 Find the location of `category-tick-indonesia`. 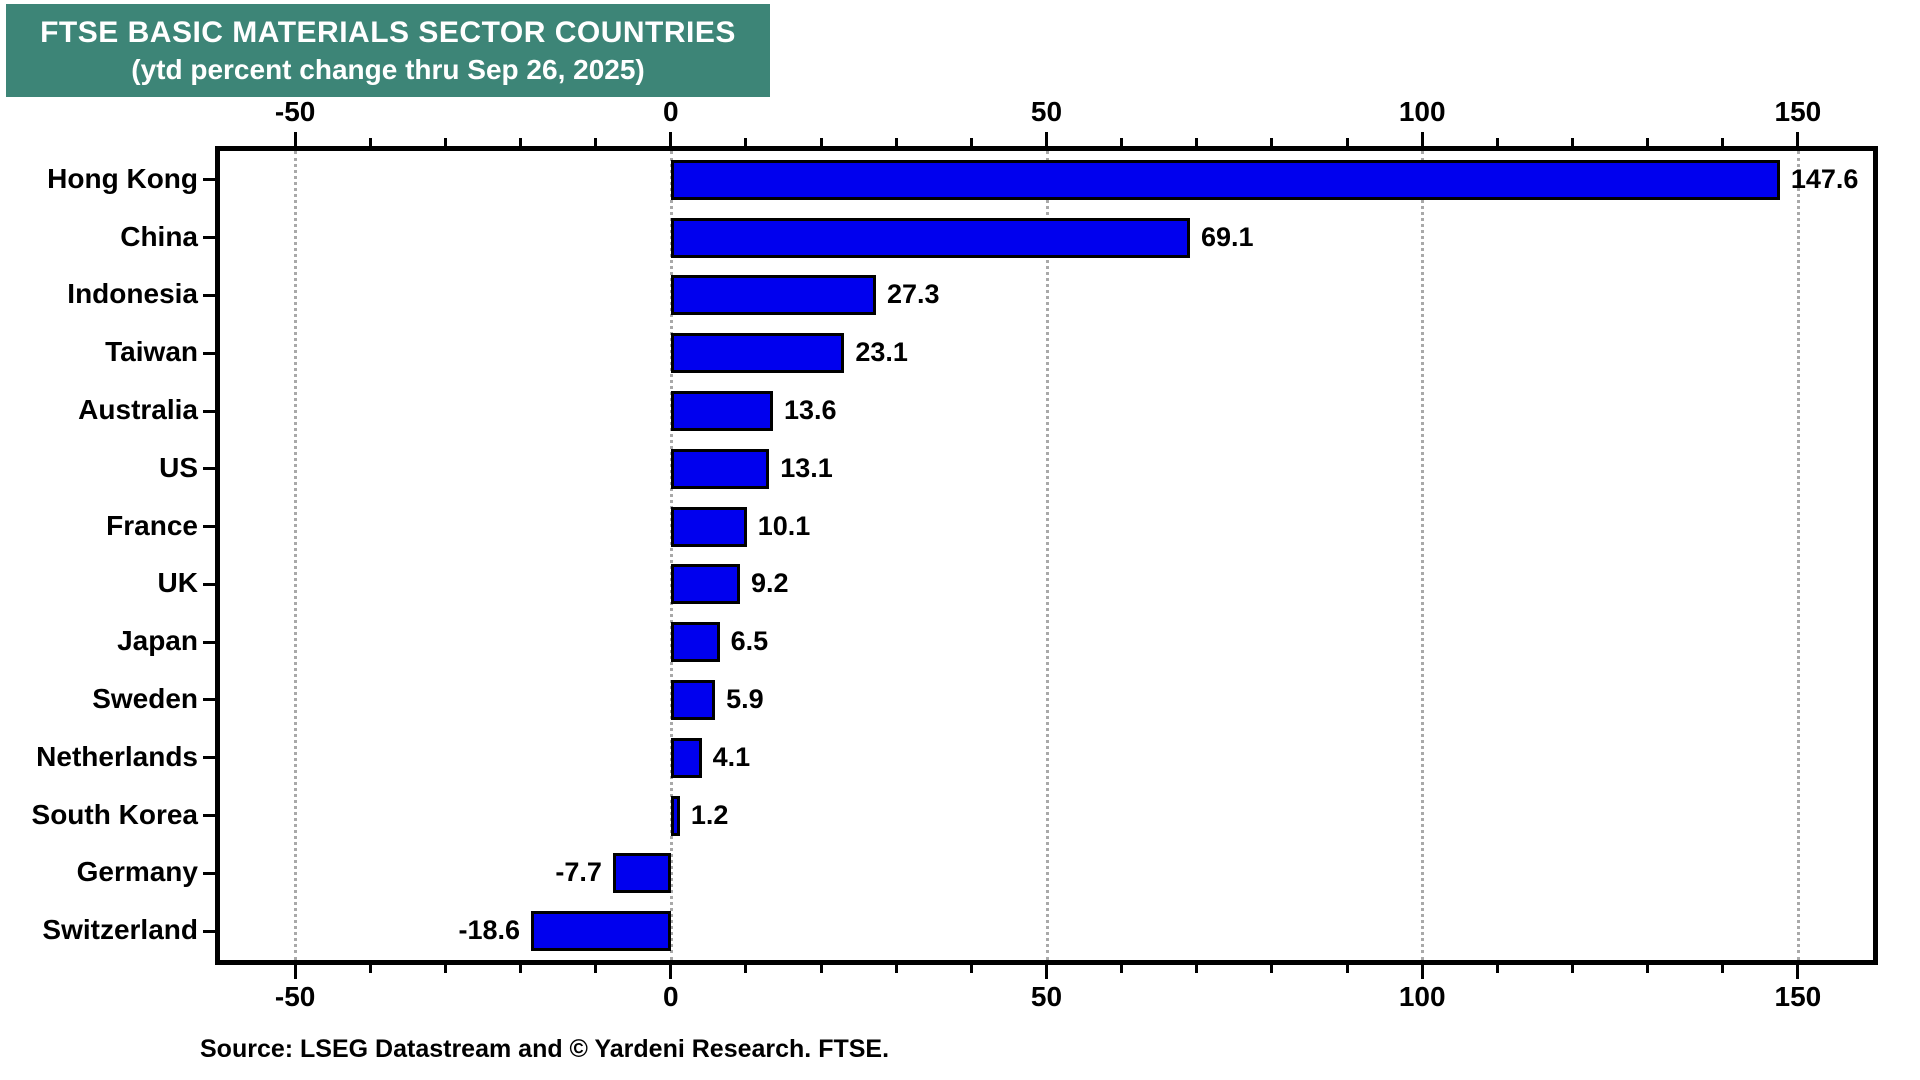

category-tick-indonesia is located at coordinates (209, 295).